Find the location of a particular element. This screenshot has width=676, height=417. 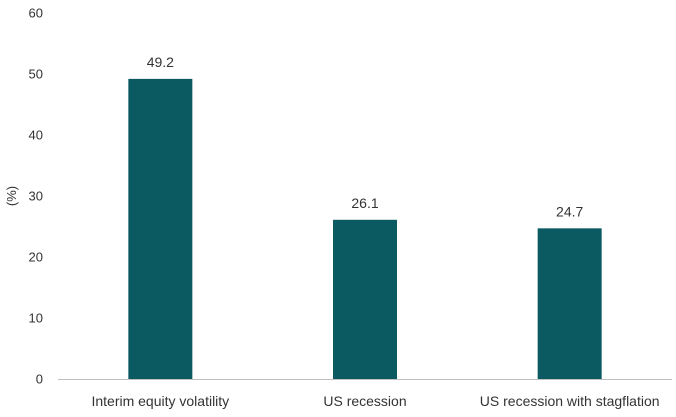

data-label: 24.7 is located at coordinates (569, 211).